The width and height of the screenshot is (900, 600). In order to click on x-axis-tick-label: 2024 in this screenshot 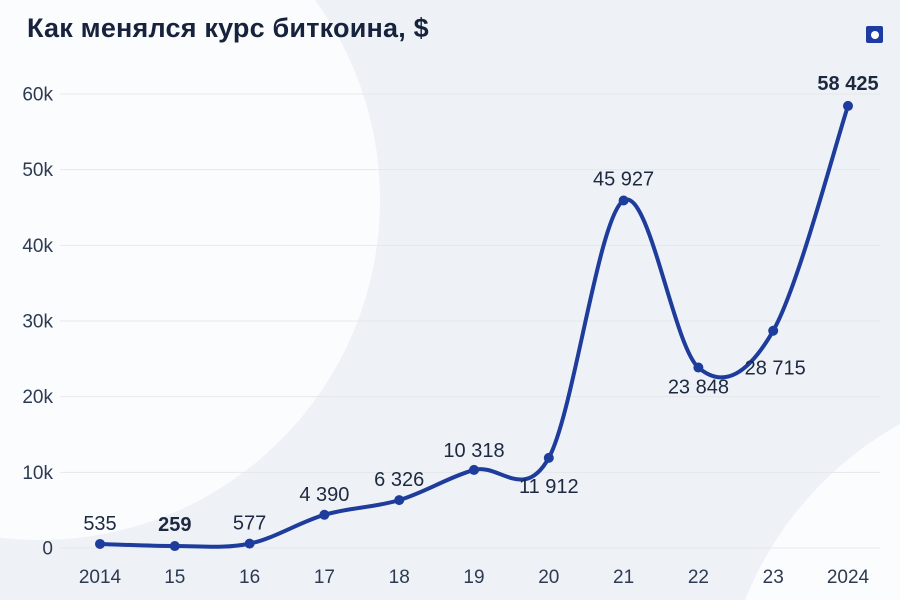, I will do `click(848, 577)`.